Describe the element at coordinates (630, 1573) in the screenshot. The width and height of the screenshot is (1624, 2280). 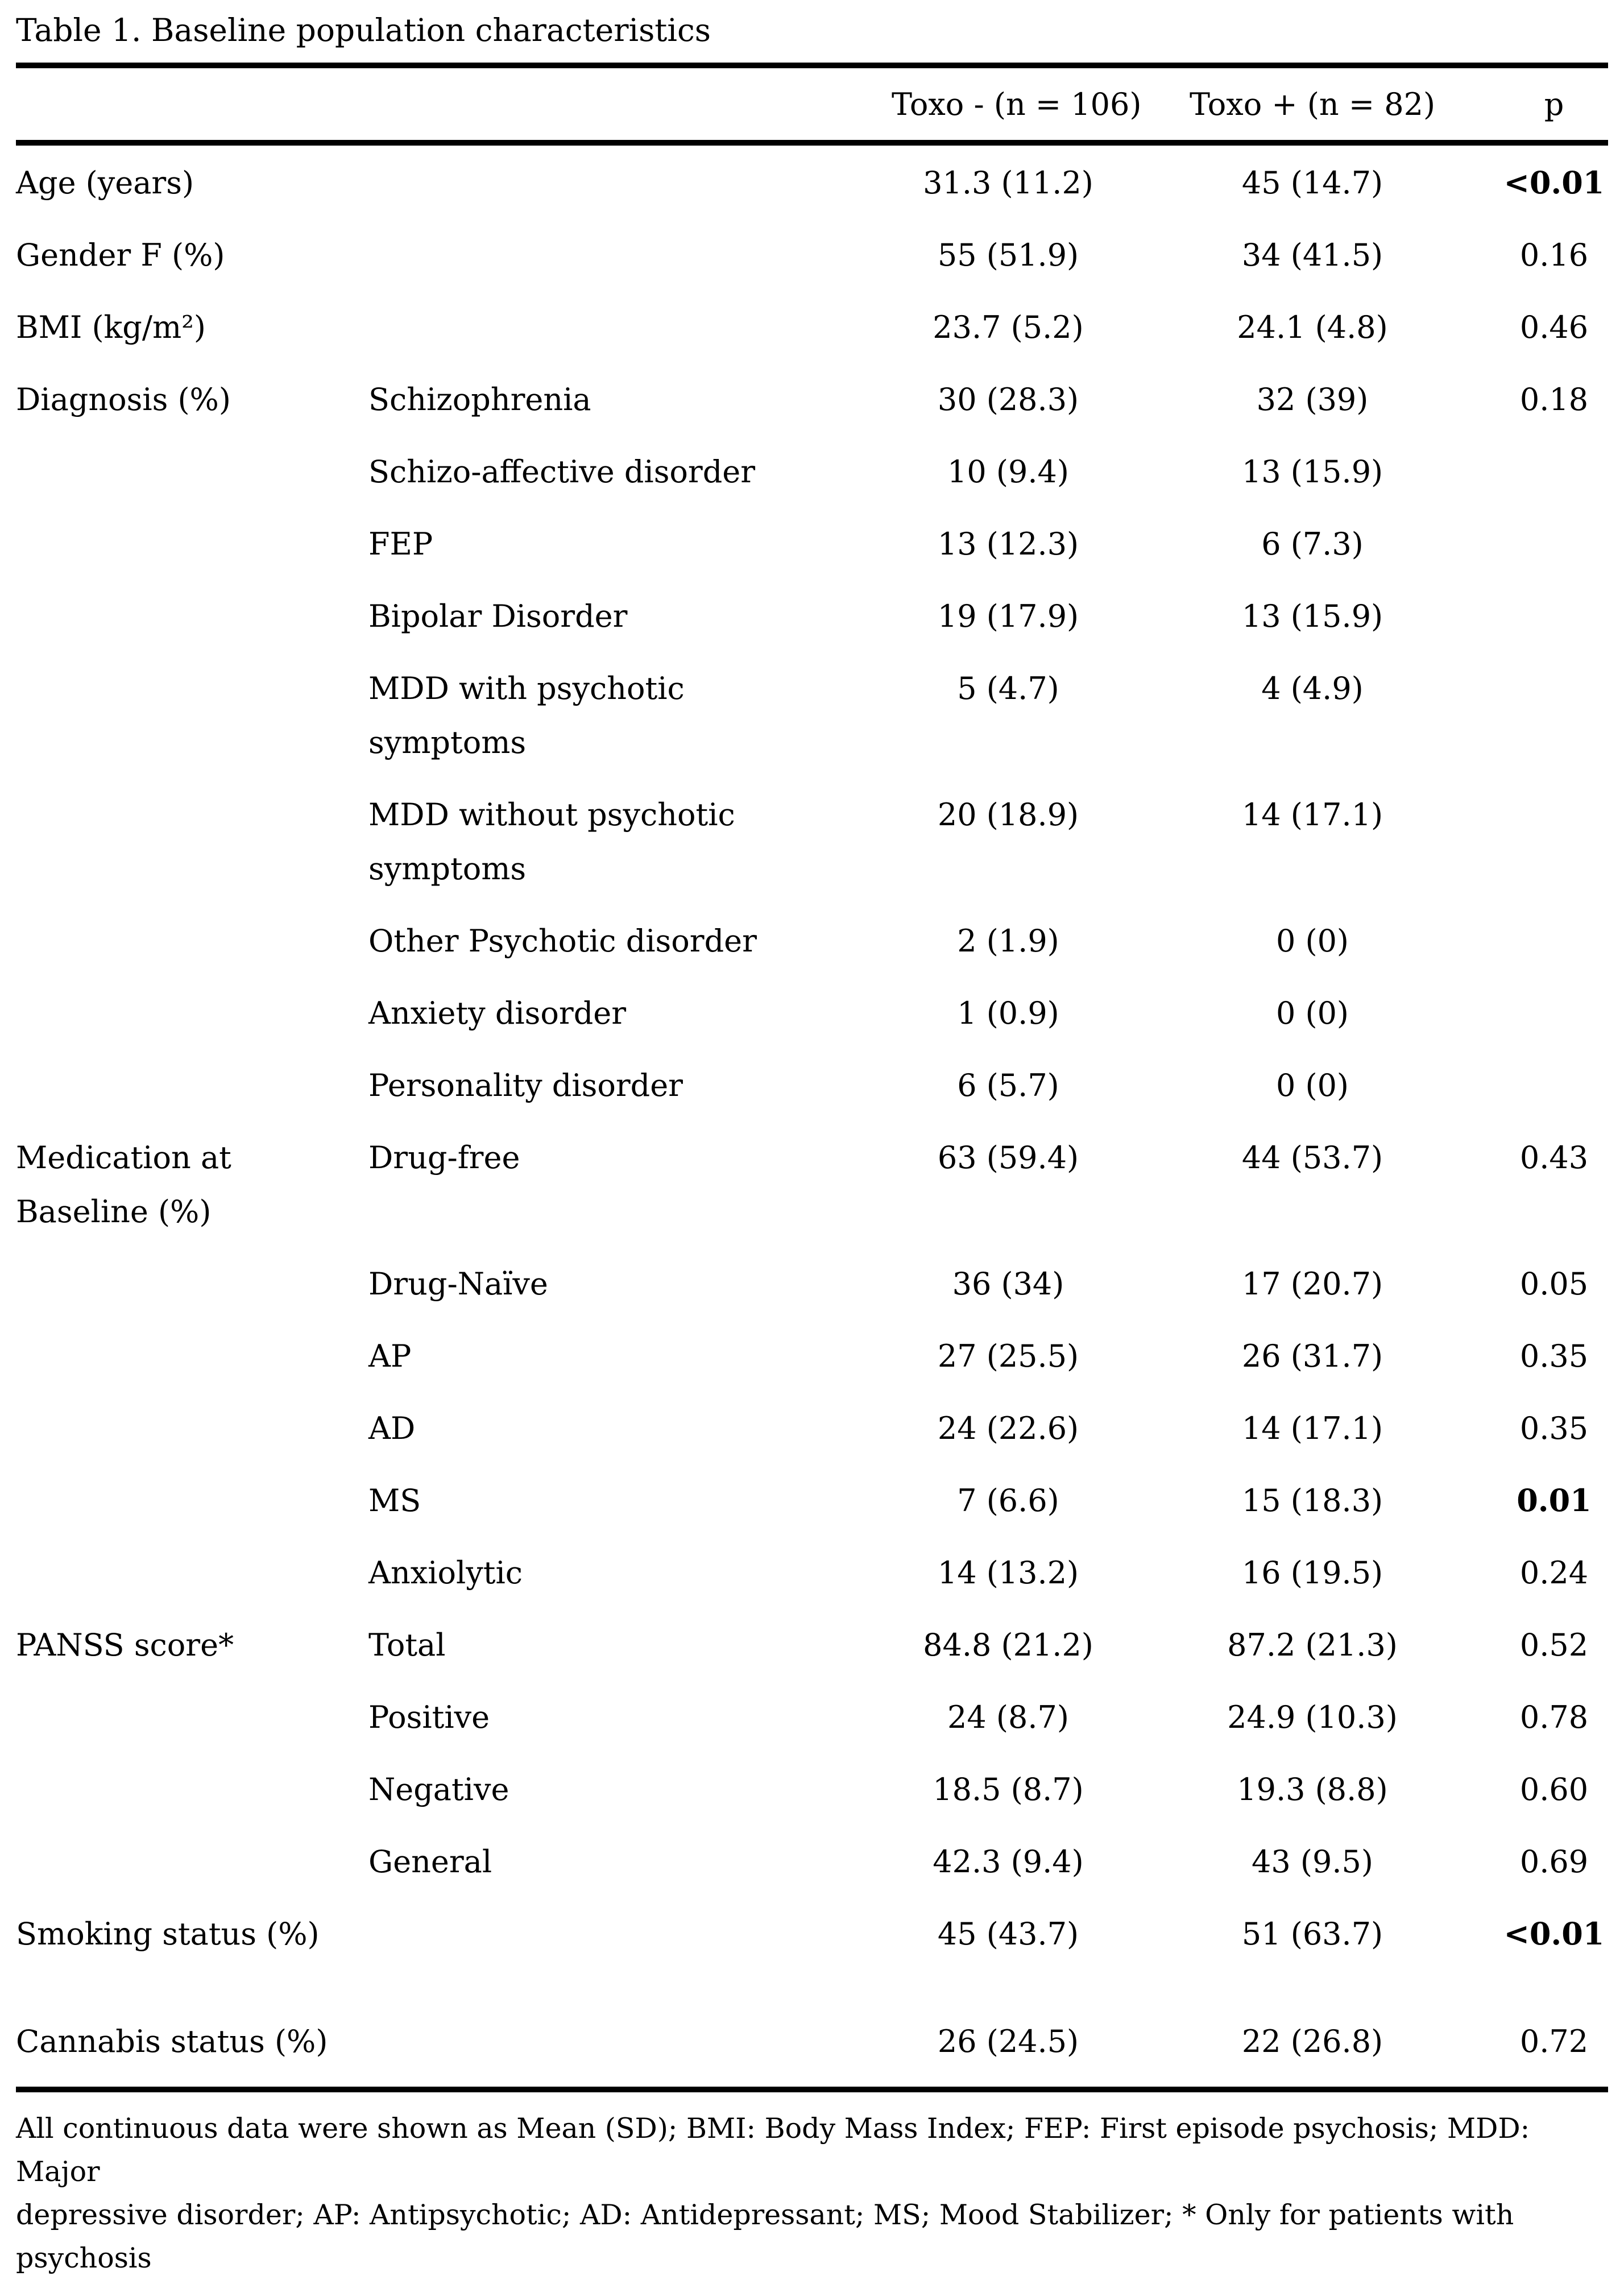
I see `row-item-cell: Anxiolytic` at that location.